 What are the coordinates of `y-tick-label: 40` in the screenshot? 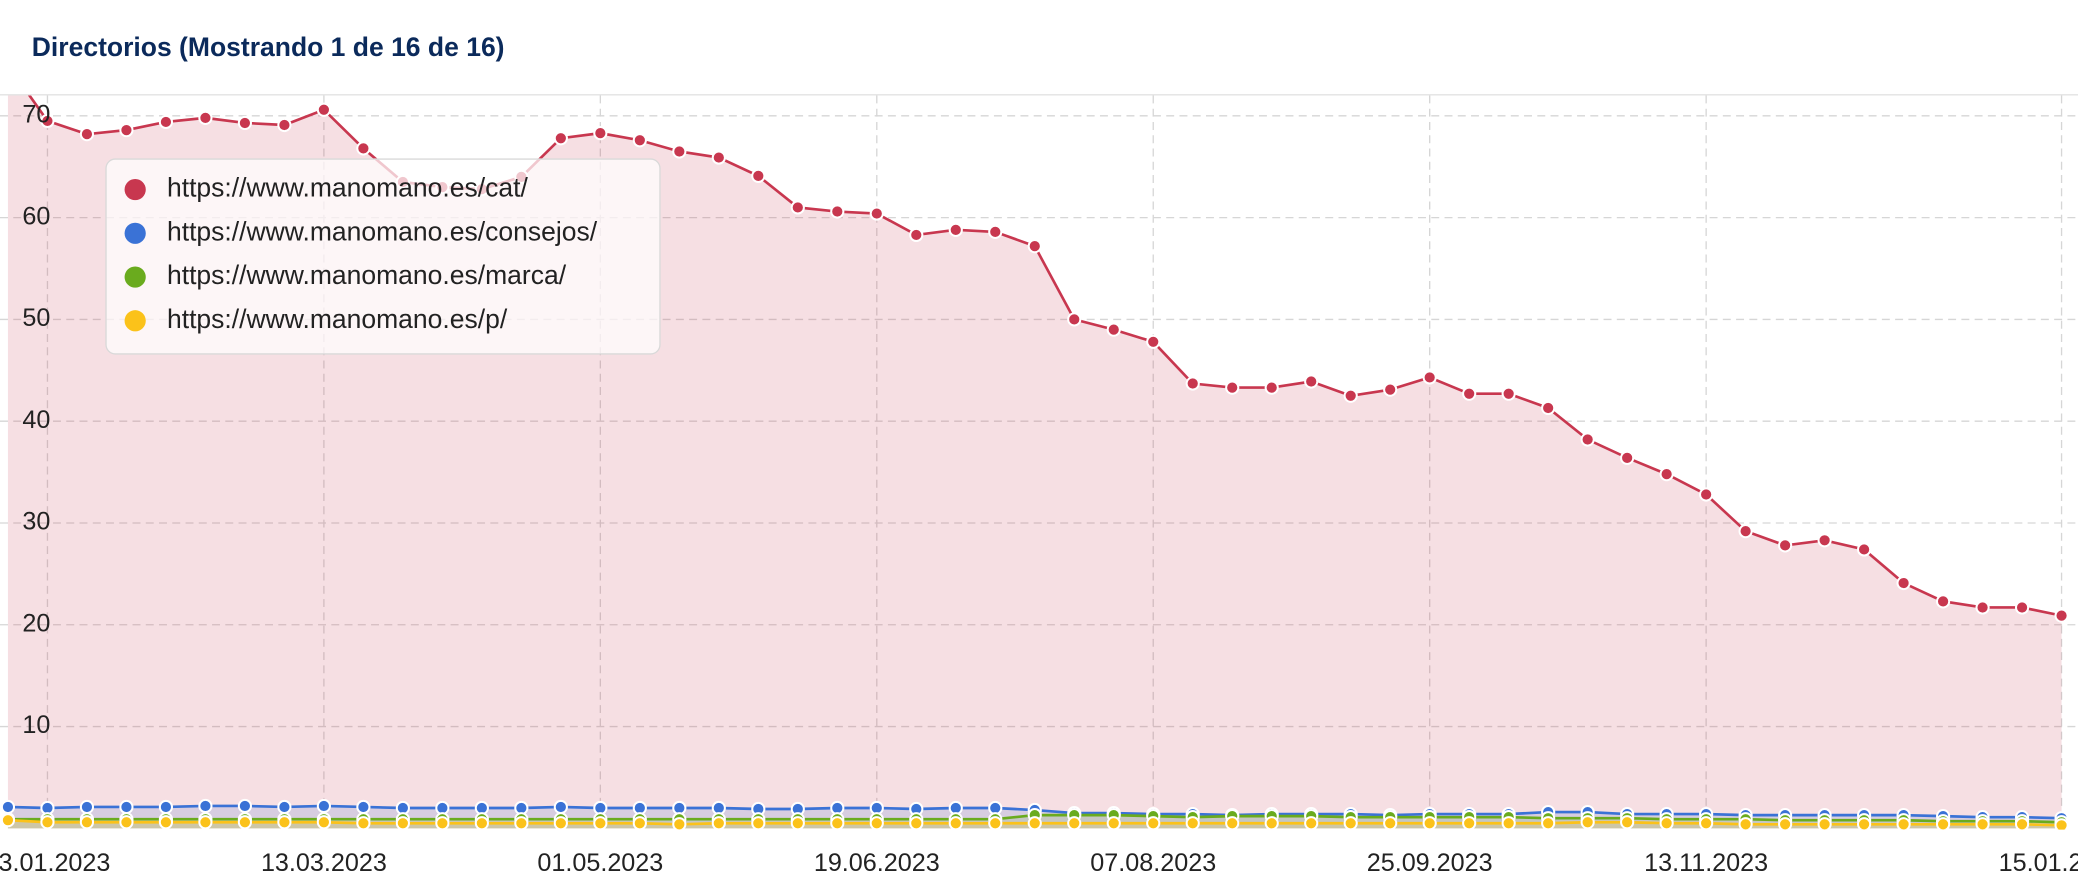 It's located at (36, 420).